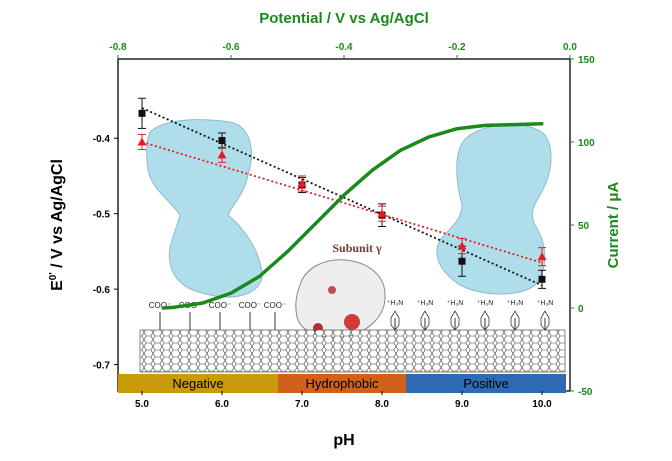 The width and height of the screenshot is (672, 461). I want to click on left-axis-label: E0' / V vs Ag/AgCl, so click(57, 225).